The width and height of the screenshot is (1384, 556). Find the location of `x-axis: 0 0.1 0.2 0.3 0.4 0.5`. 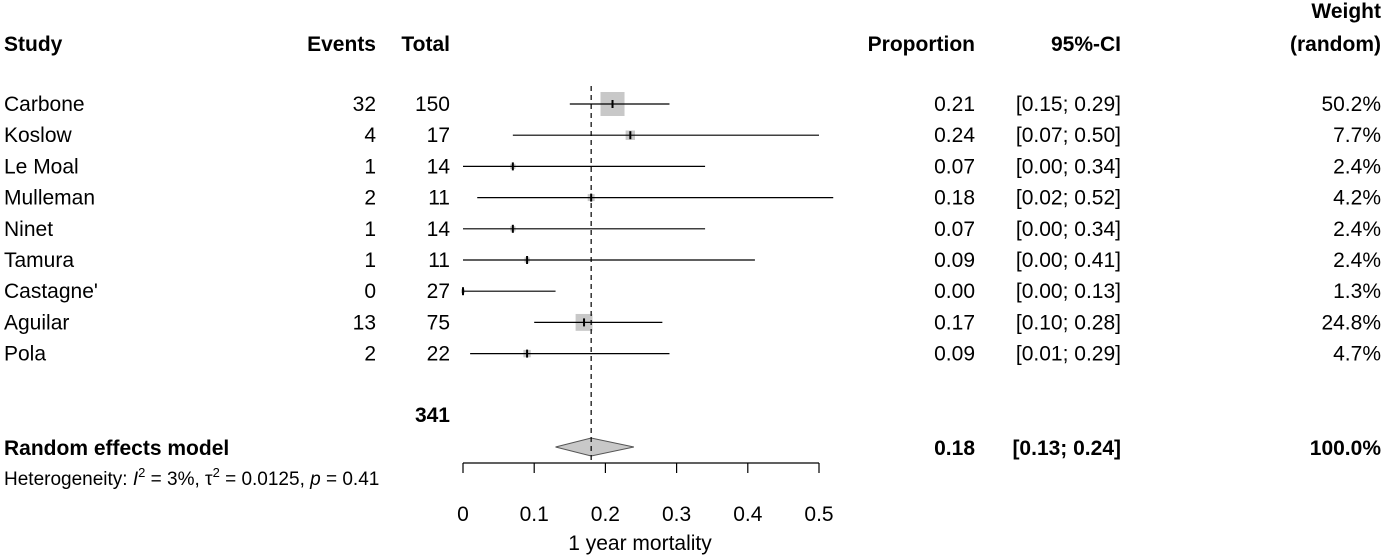

x-axis: 0 0.1 0.2 0.3 0.4 0.5 is located at coordinates (645, 494).